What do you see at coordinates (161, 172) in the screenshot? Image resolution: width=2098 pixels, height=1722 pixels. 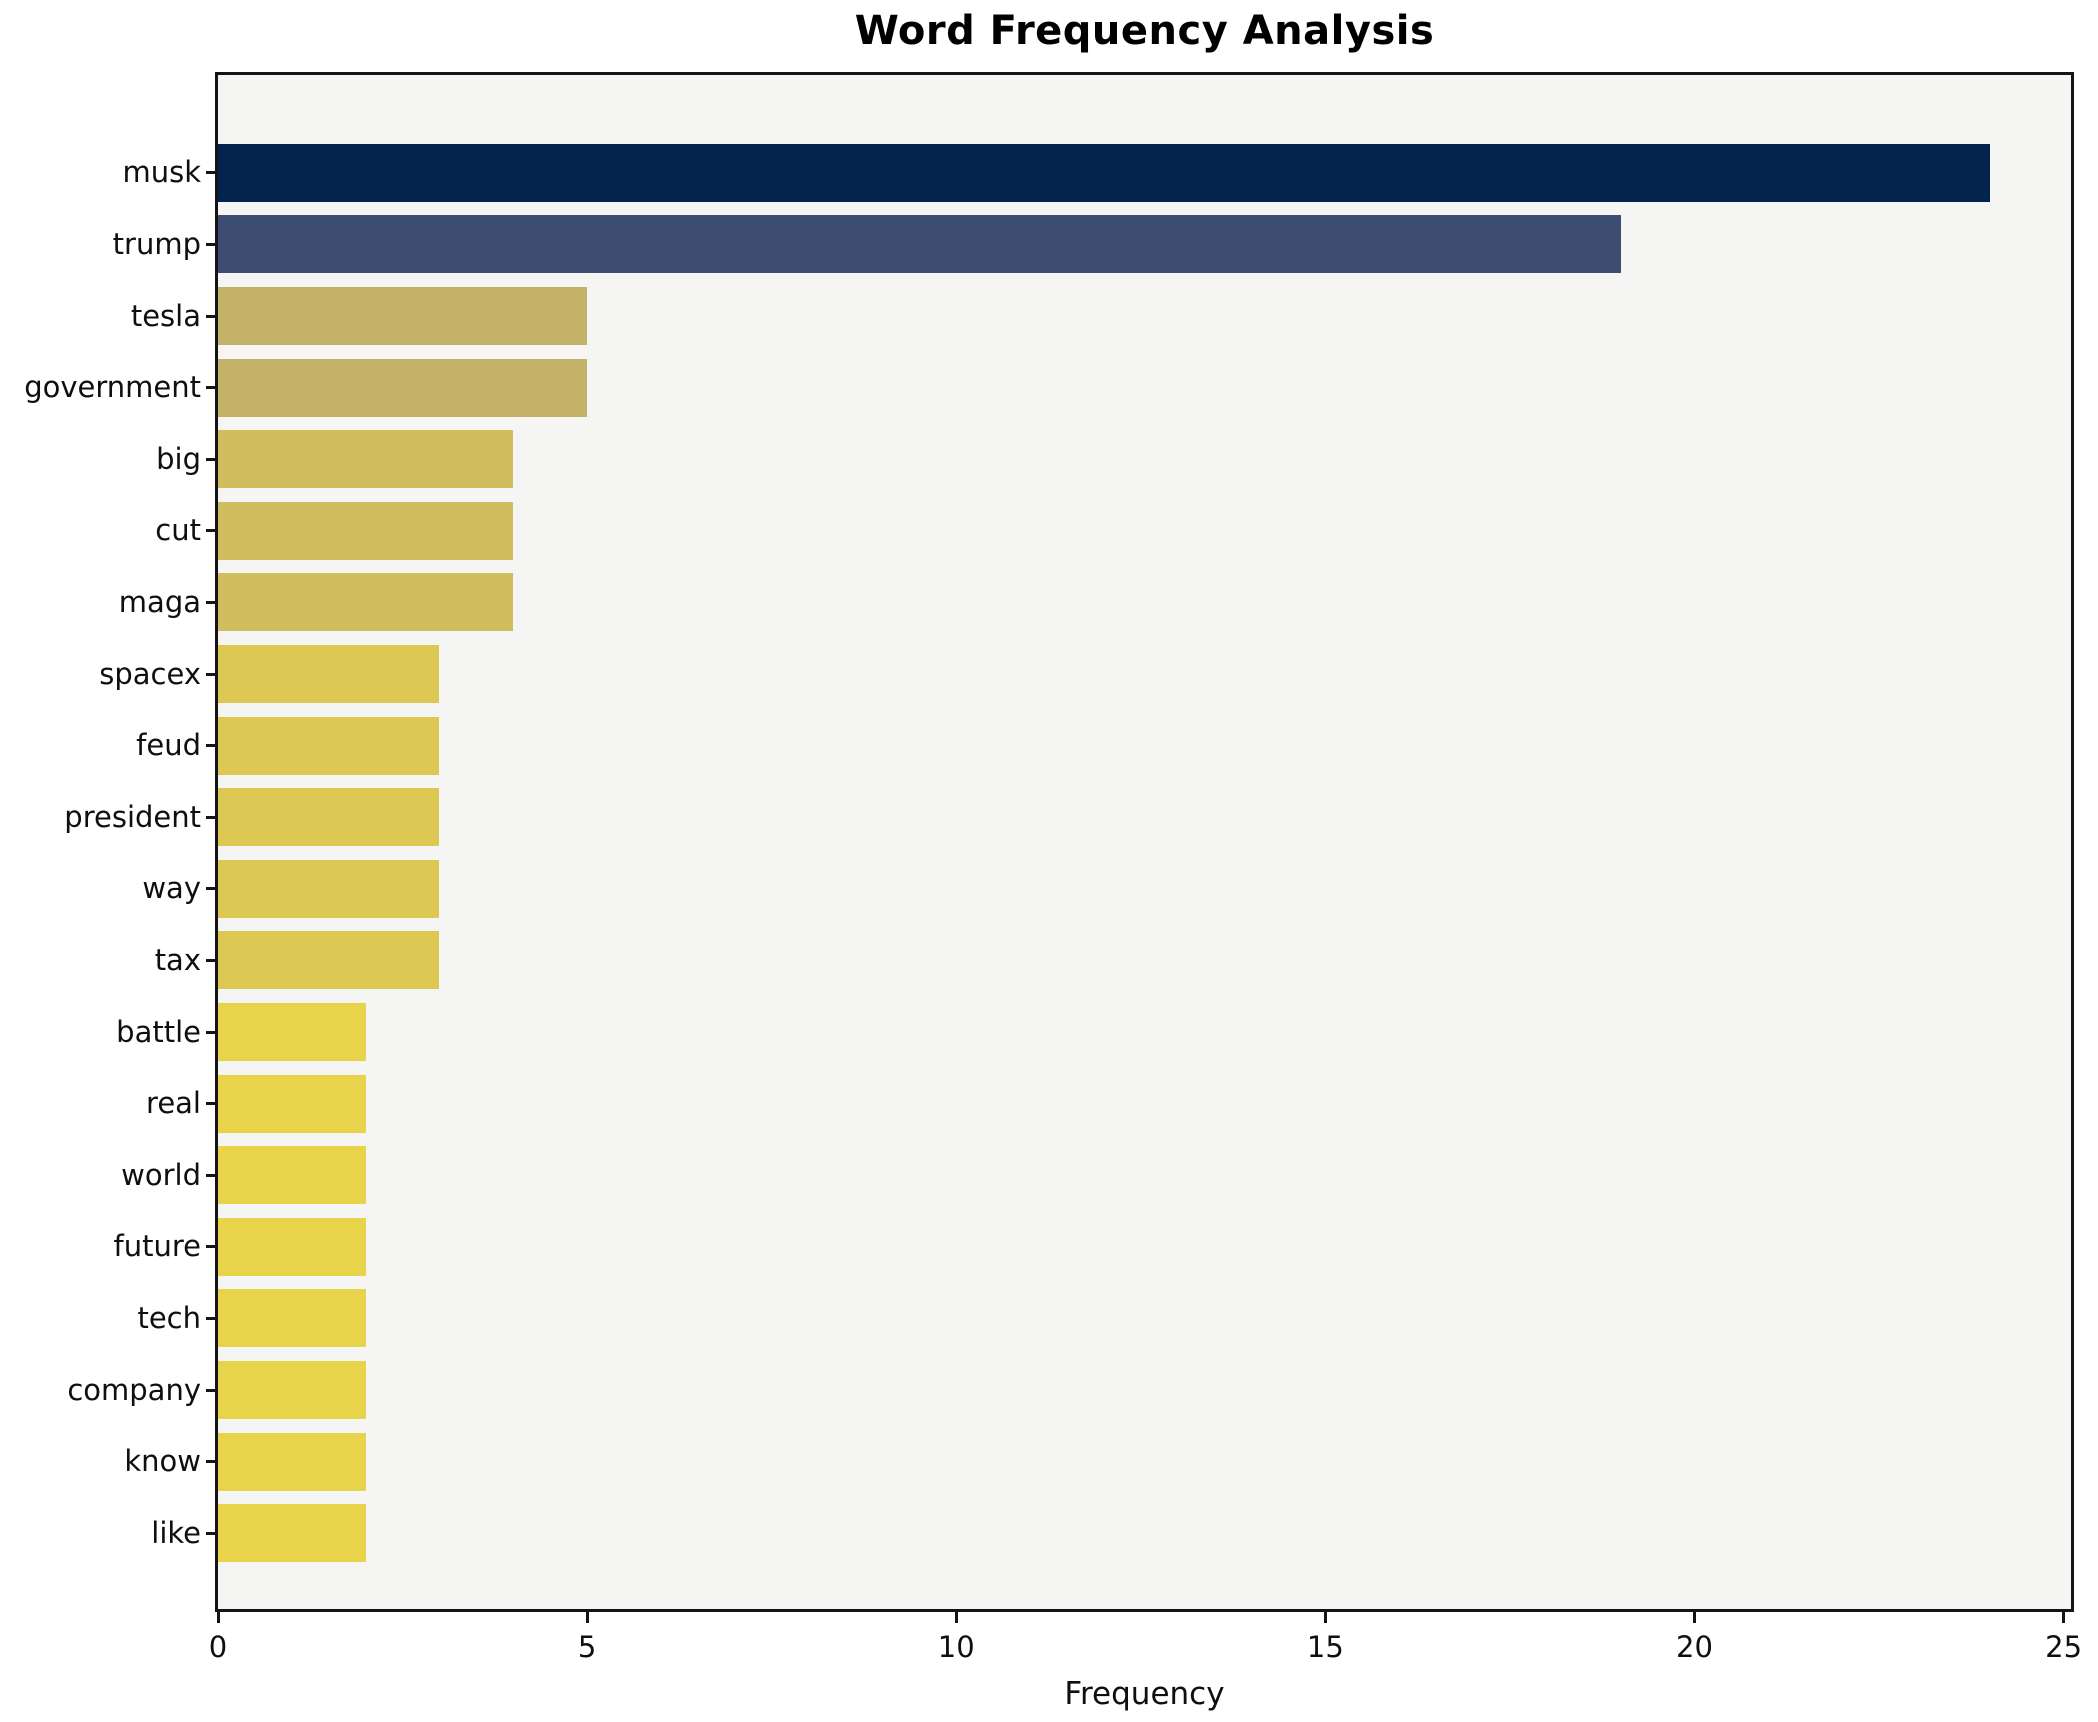 I see `y-tick-label: musk` at bounding box center [161, 172].